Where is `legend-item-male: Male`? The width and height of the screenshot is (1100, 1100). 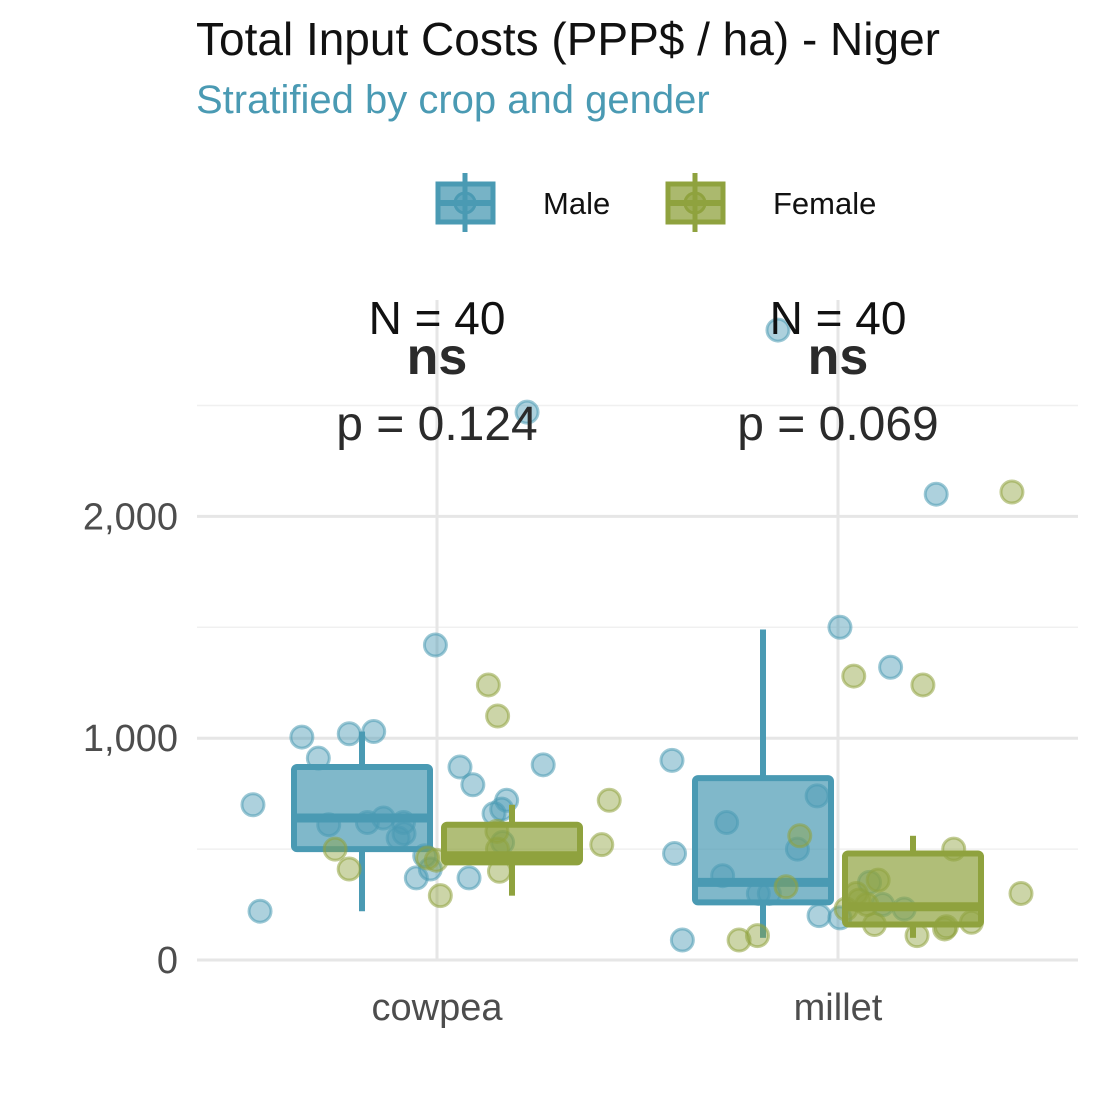
legend-item-male: Male is located at coordinates (522, 202).